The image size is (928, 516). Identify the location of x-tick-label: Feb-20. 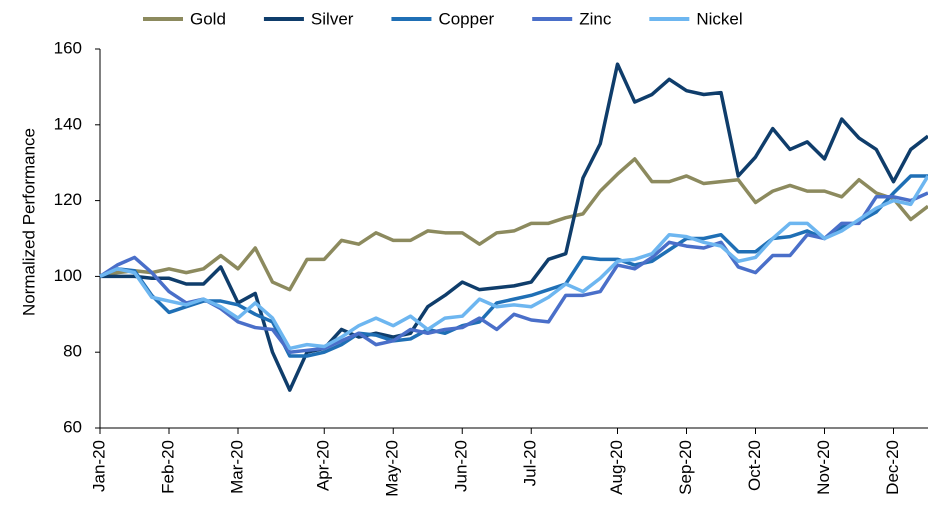
(167, 467).